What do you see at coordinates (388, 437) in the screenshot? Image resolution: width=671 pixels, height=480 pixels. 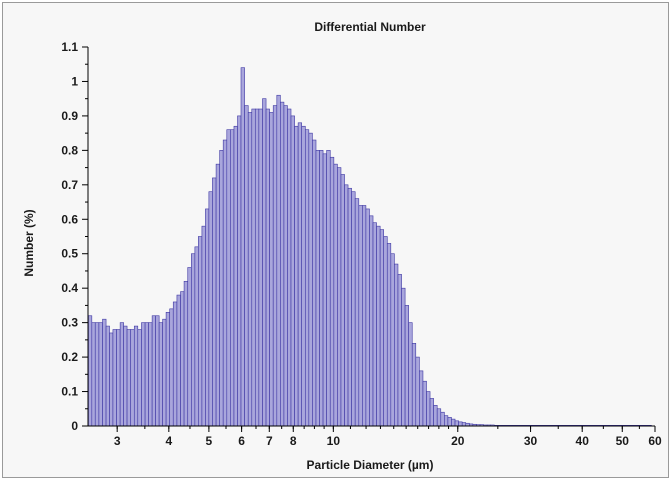 I see `x-ticks-group: 3 4 5 6 7 8 10 20 30 40 50 60` at bounding box center [388, 437].